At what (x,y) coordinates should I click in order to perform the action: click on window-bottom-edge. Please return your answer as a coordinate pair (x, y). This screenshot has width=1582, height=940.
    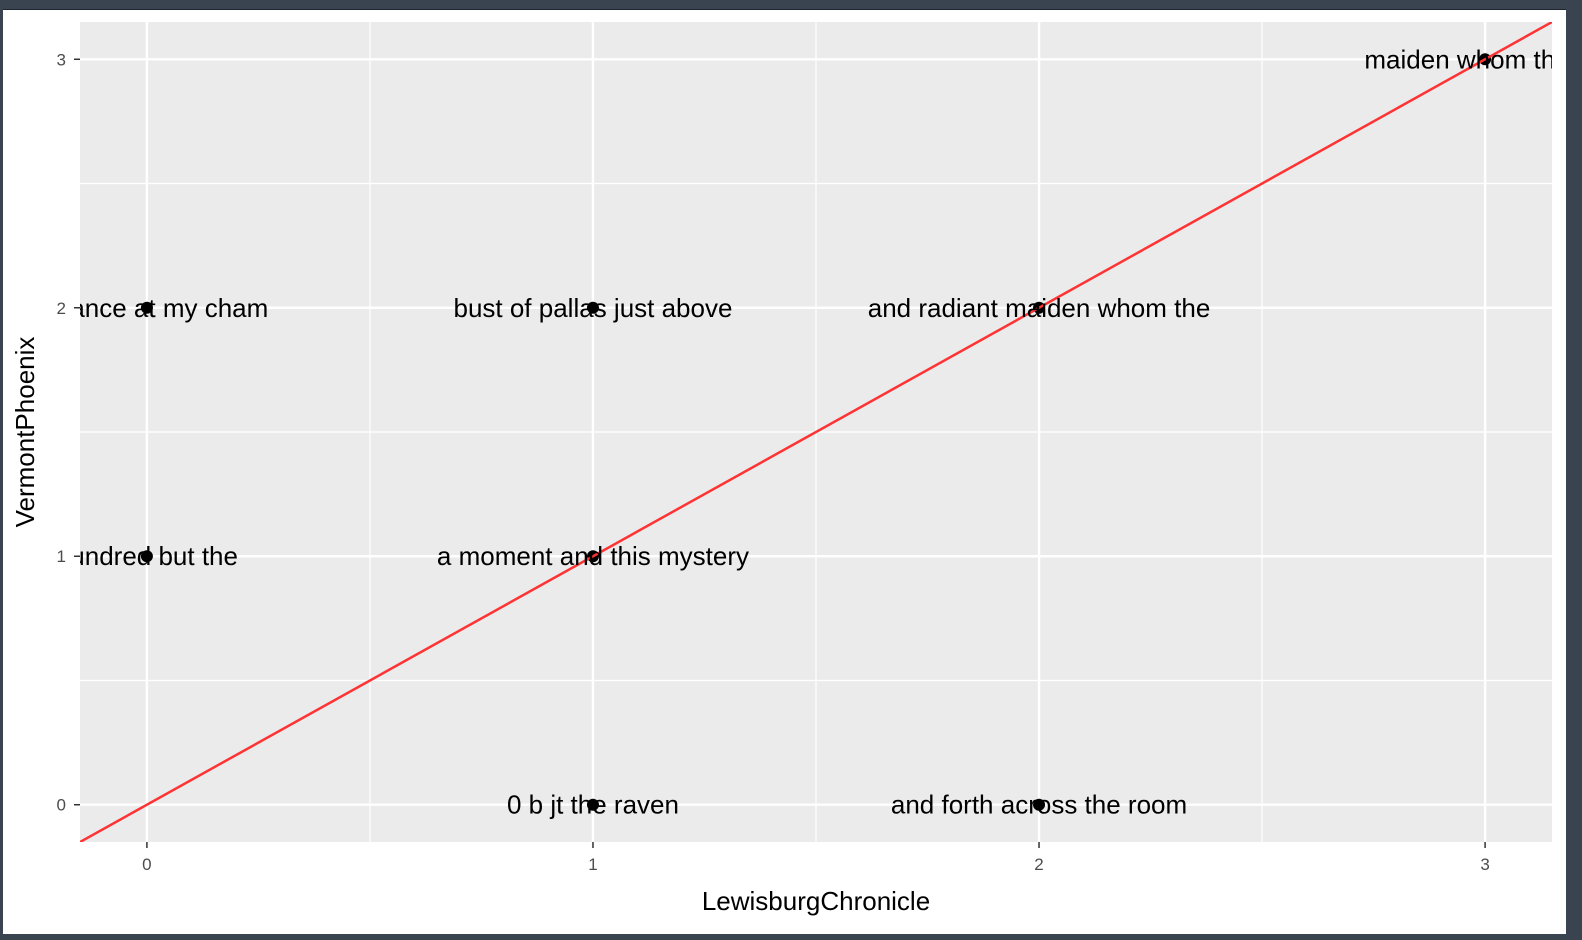
    Looking at the image, I should click on (791, 937).